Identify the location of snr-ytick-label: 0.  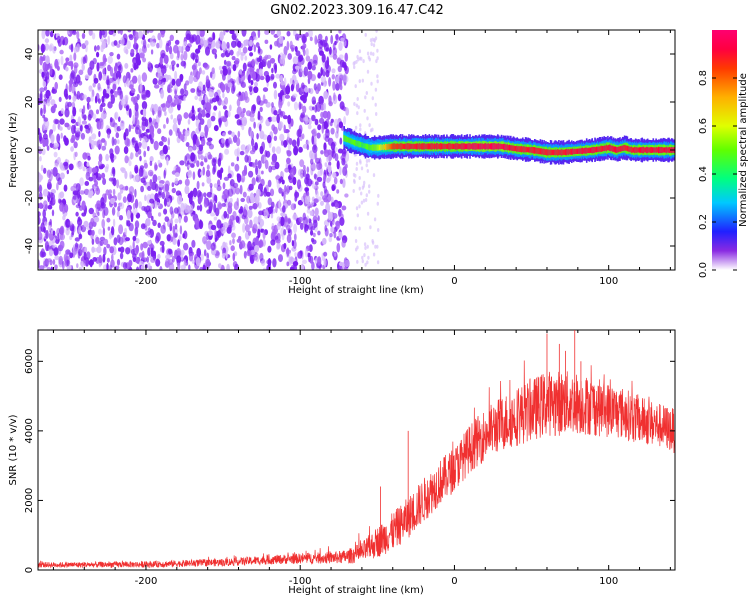
(29, 570).